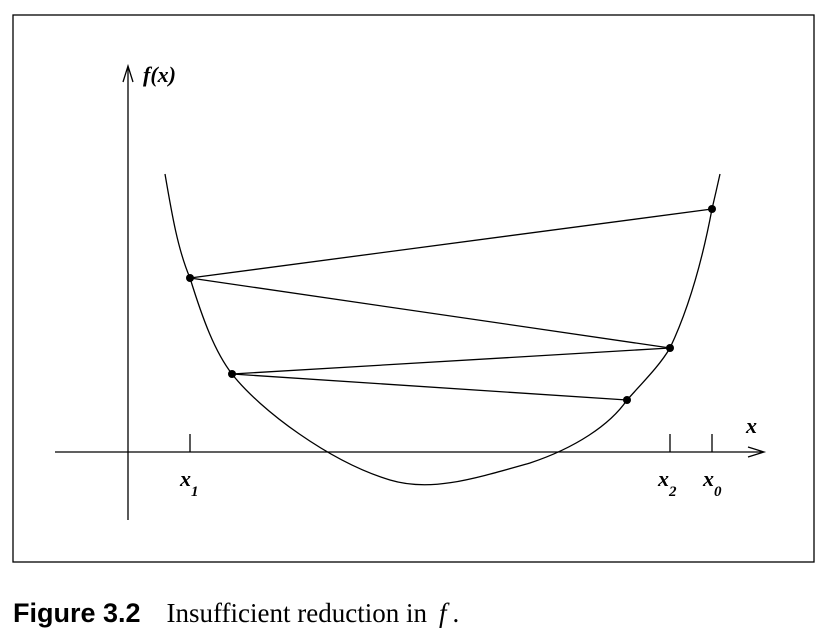 This screenshot has width=826, height=637. What do you see at coordinates (444, 613) in the screenshot?
I see `caption-symbol: f` at bounding box center [444, 613].